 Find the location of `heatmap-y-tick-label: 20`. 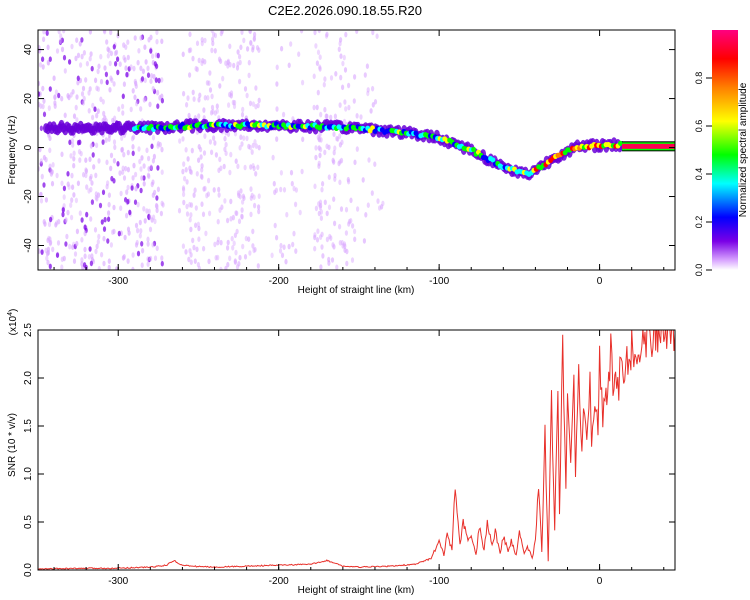

heatmap-y-tick-label: 20 is located at coordinates (28, 99).